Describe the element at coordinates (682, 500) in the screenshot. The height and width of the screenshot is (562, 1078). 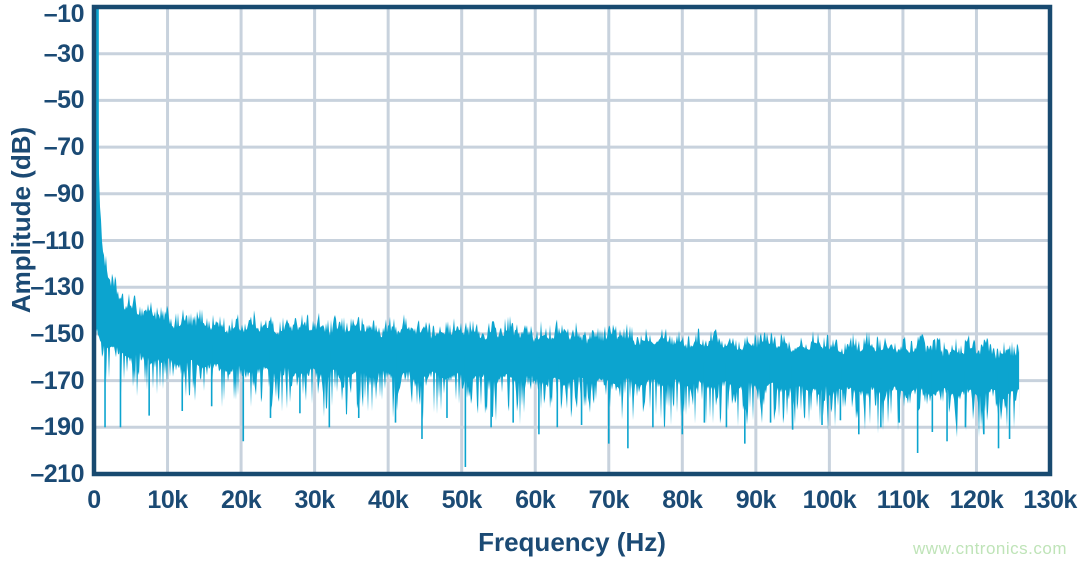
I see `x-tick-label: 80k` at that location.